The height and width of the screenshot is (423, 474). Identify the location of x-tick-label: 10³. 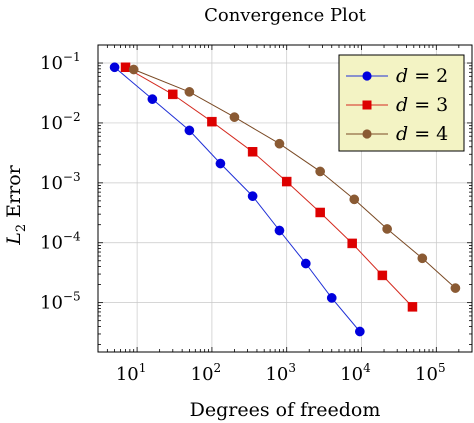
(280, 373).